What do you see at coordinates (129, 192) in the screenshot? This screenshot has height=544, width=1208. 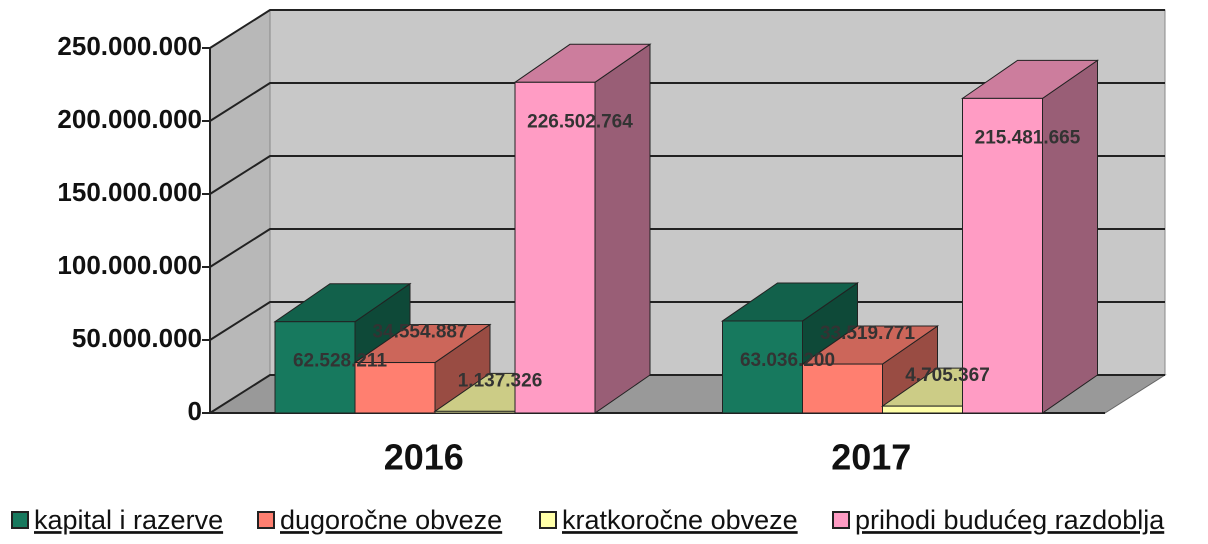 I see `y-tick-label: 150.000.000` at bounding box center [129, 192].